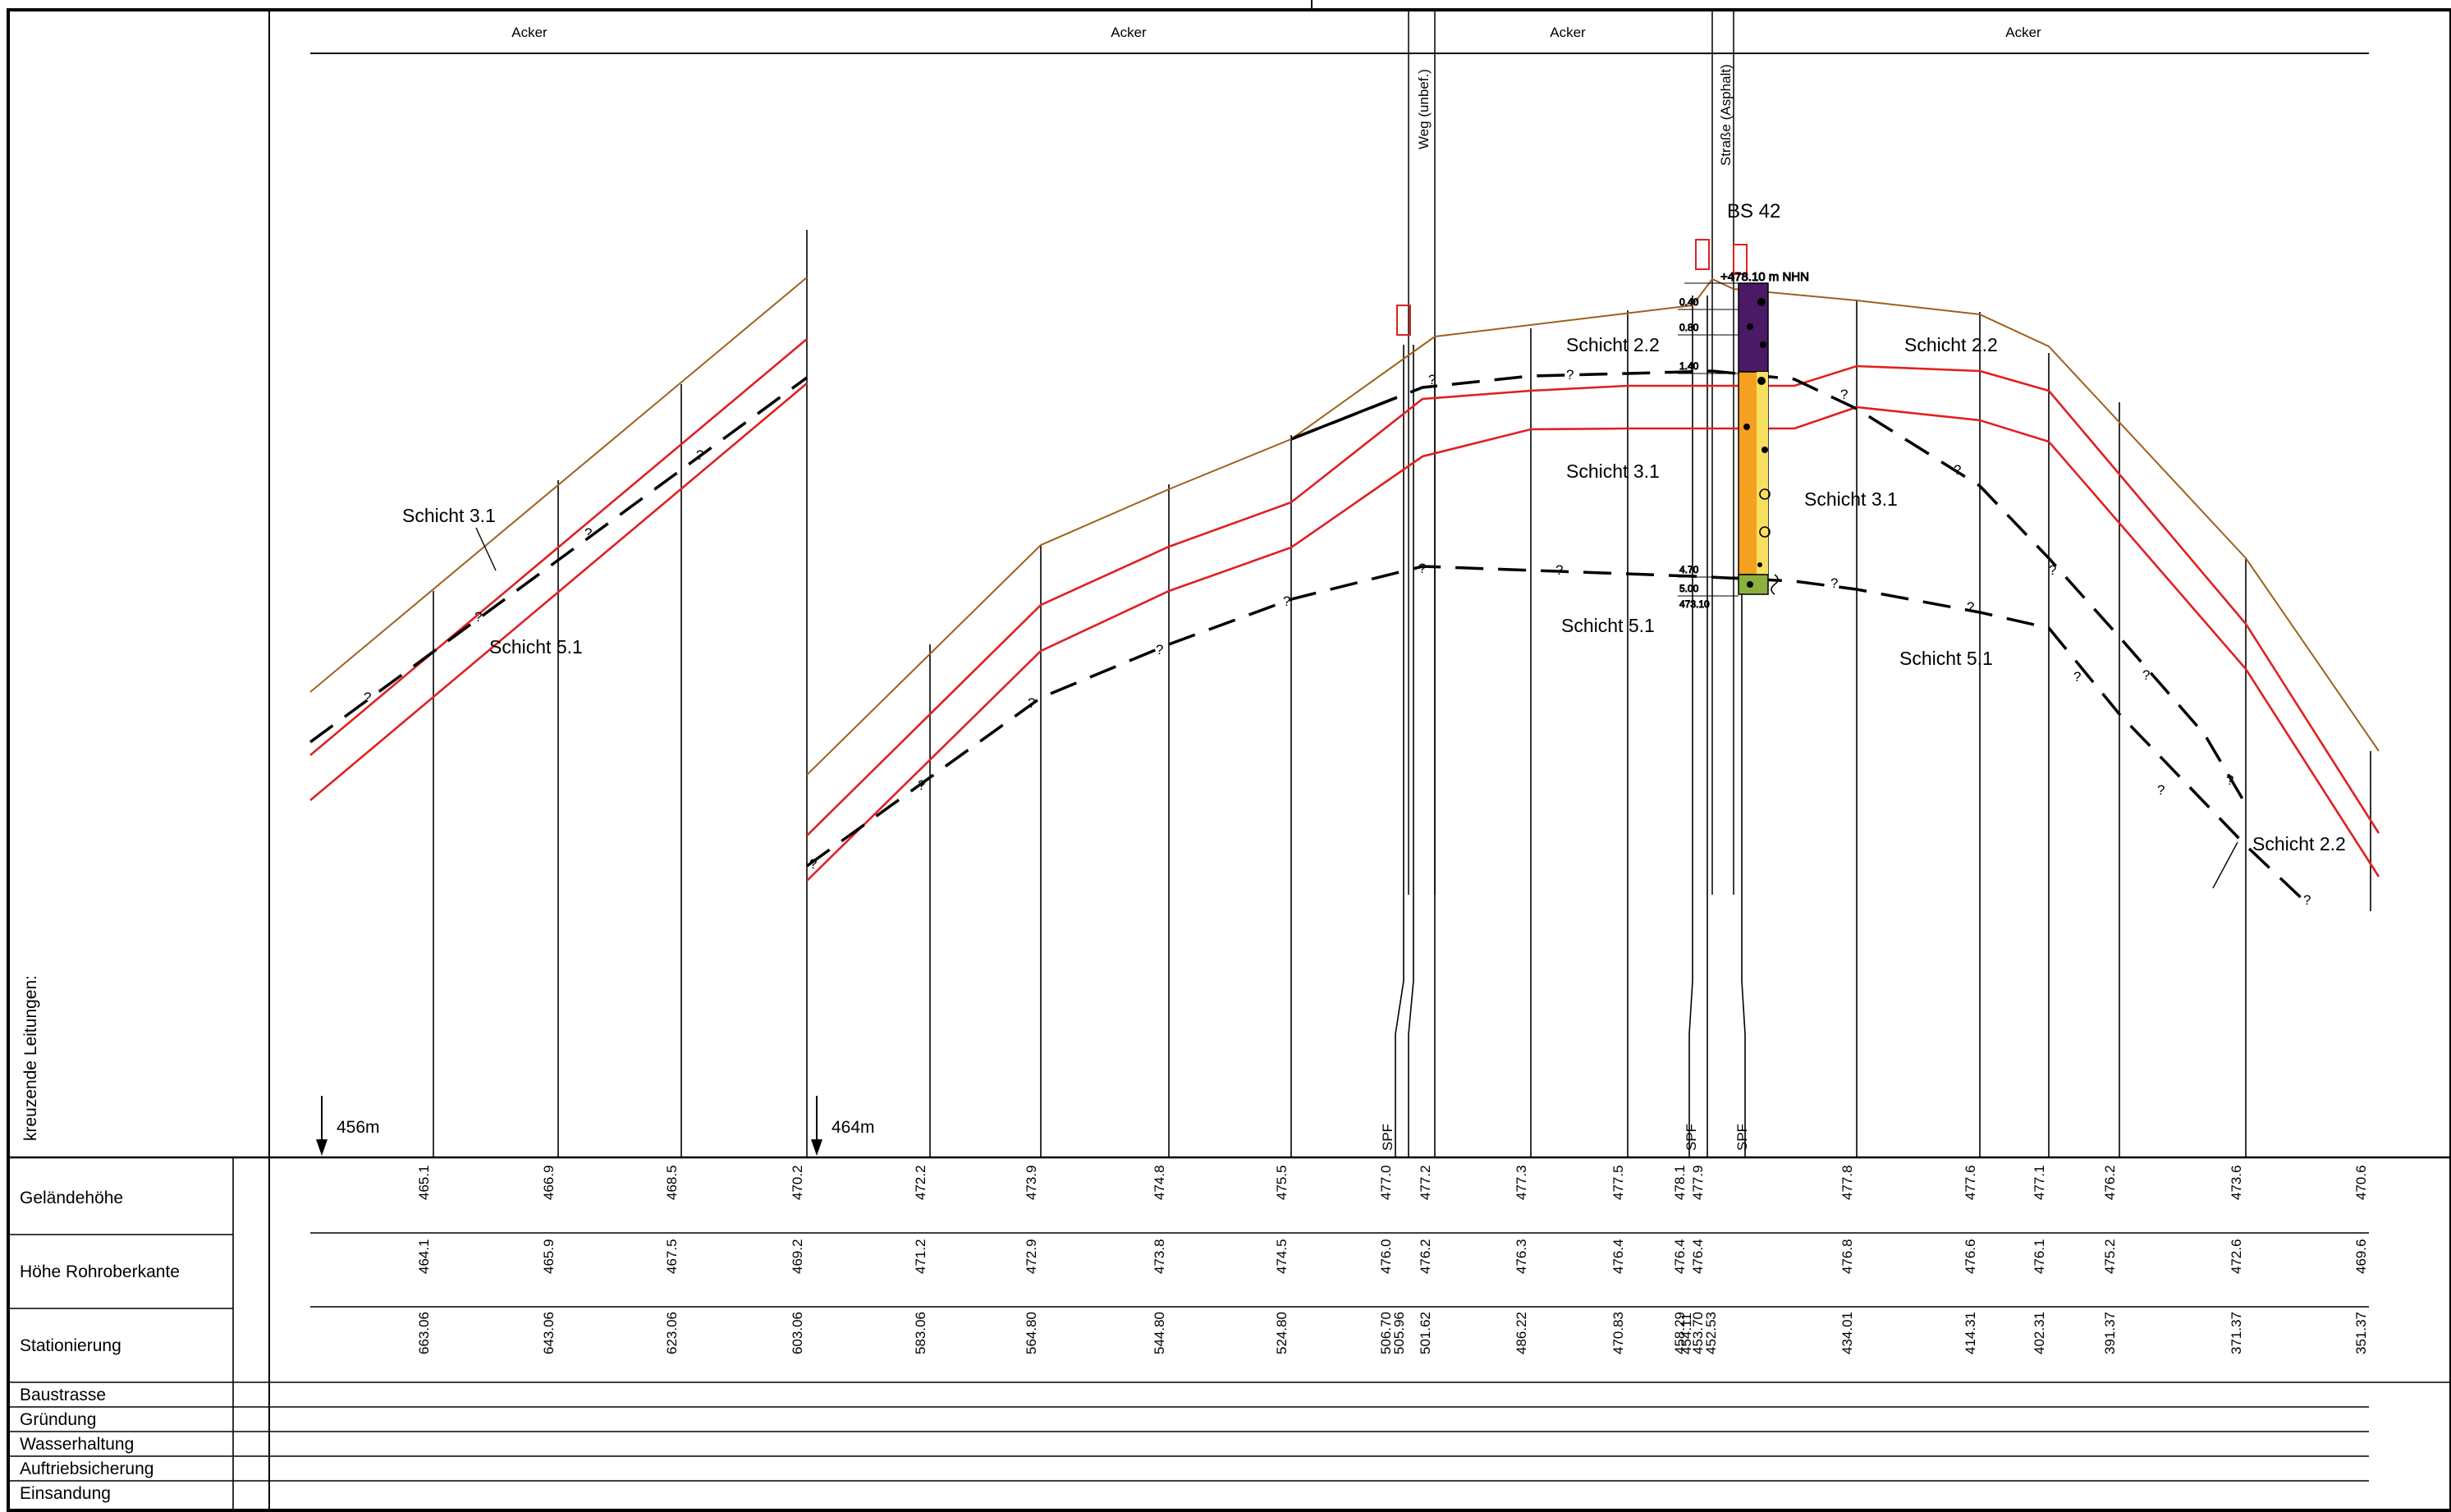 The width and height of the screenshot is (2451, 1512). Describe the element at coordinates (1282, 1256) in the screenshot. I see `station-value: 474.5` at that location.